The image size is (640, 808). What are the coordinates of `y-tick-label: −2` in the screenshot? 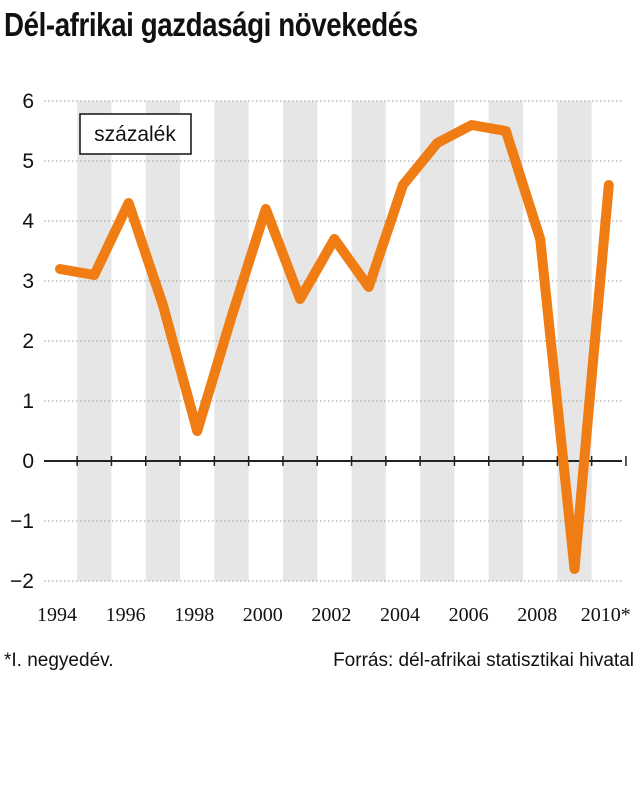 It's located at (22, 581).